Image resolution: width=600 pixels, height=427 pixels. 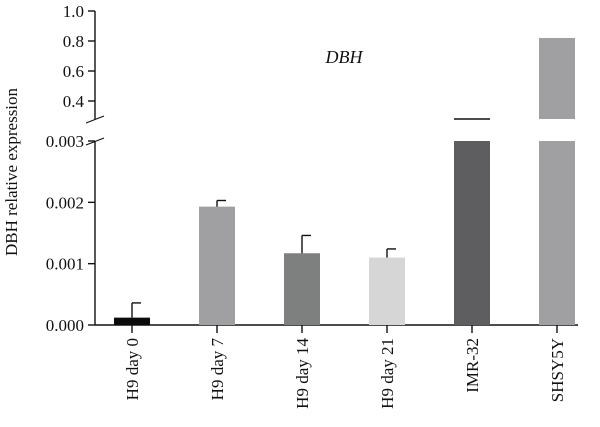 I want to click on y-tick-label: 0.002, so click(x=65, y=202).